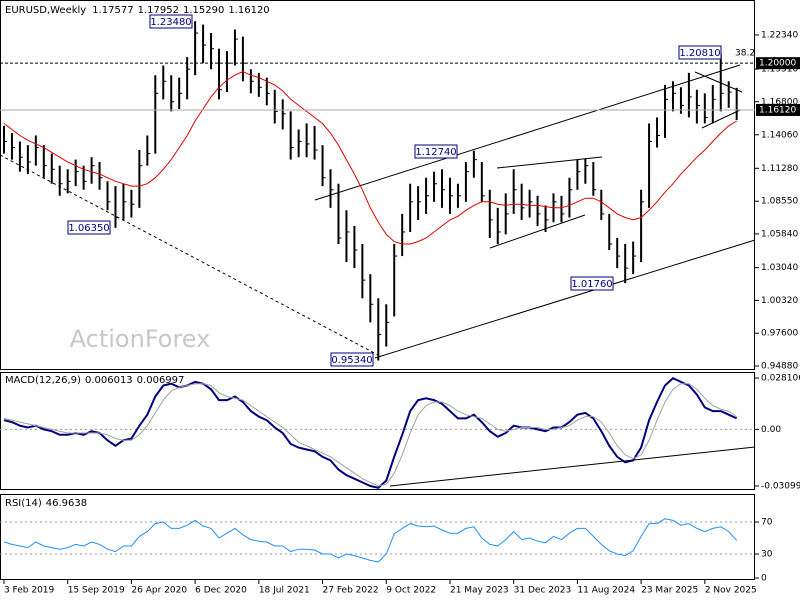  What do you see at coordinates (203, 10) in the screenshot?
I see `header-value: 1.15290` at bounding box center [203, 10].